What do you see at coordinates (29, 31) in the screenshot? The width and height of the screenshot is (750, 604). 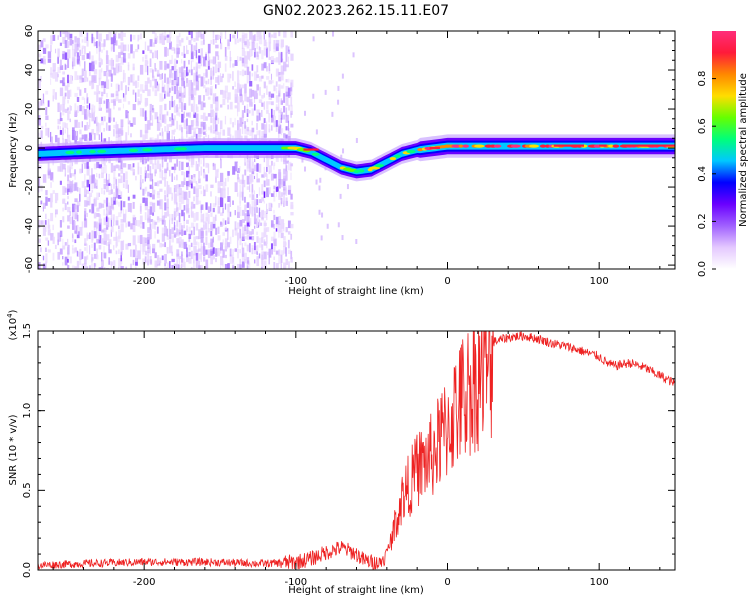 I see `spectrogram-y-tick-label: 60` at bounding box center [29, 31].